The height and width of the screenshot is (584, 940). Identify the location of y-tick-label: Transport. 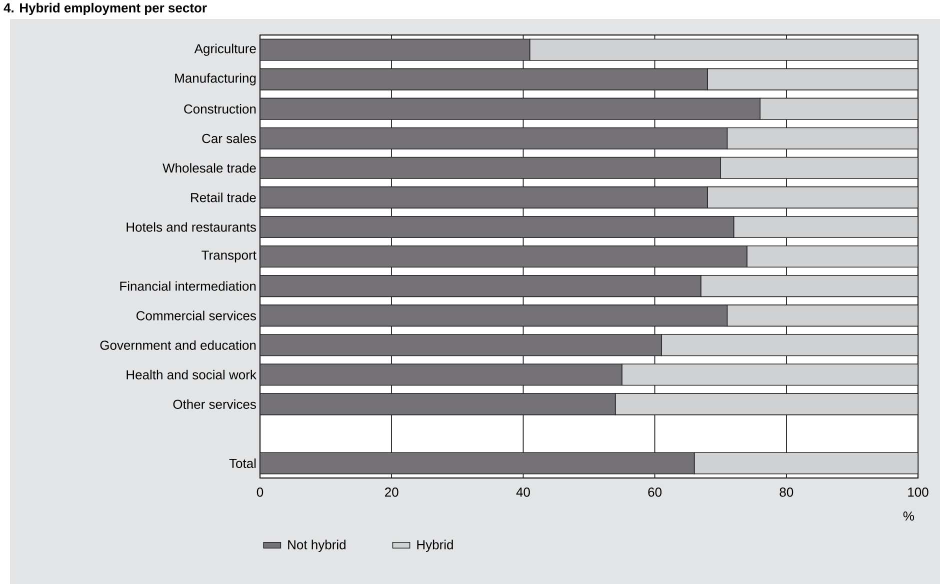
(229, 256).